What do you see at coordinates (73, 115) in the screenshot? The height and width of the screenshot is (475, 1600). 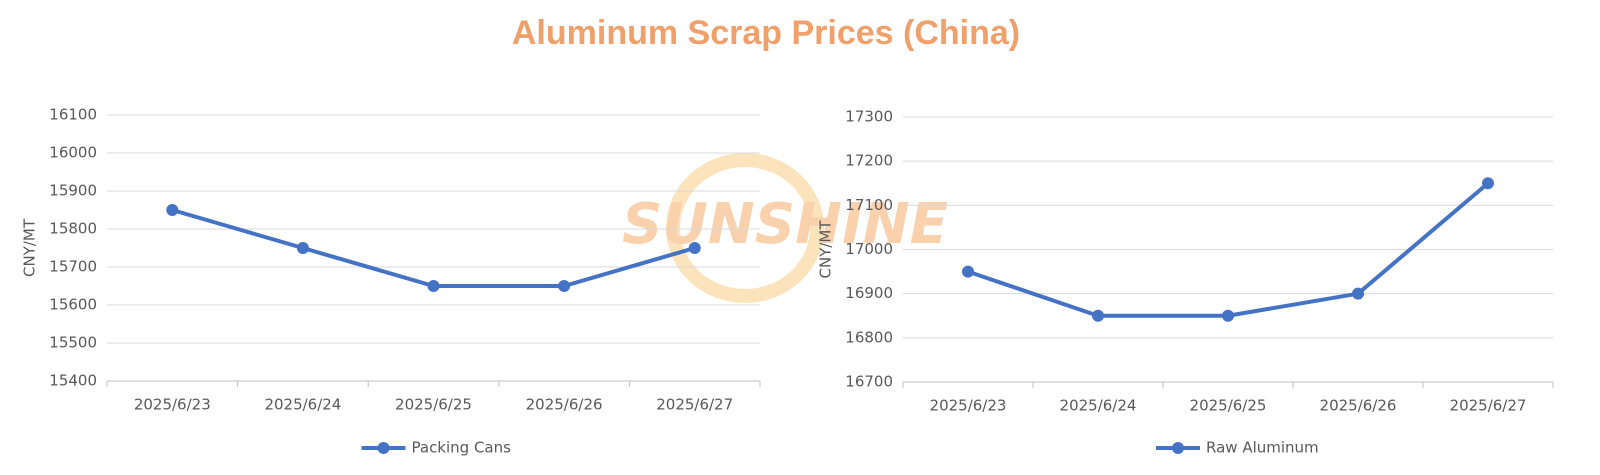 I see `y-tick-label: 16100` at bounding box center [73, 115].